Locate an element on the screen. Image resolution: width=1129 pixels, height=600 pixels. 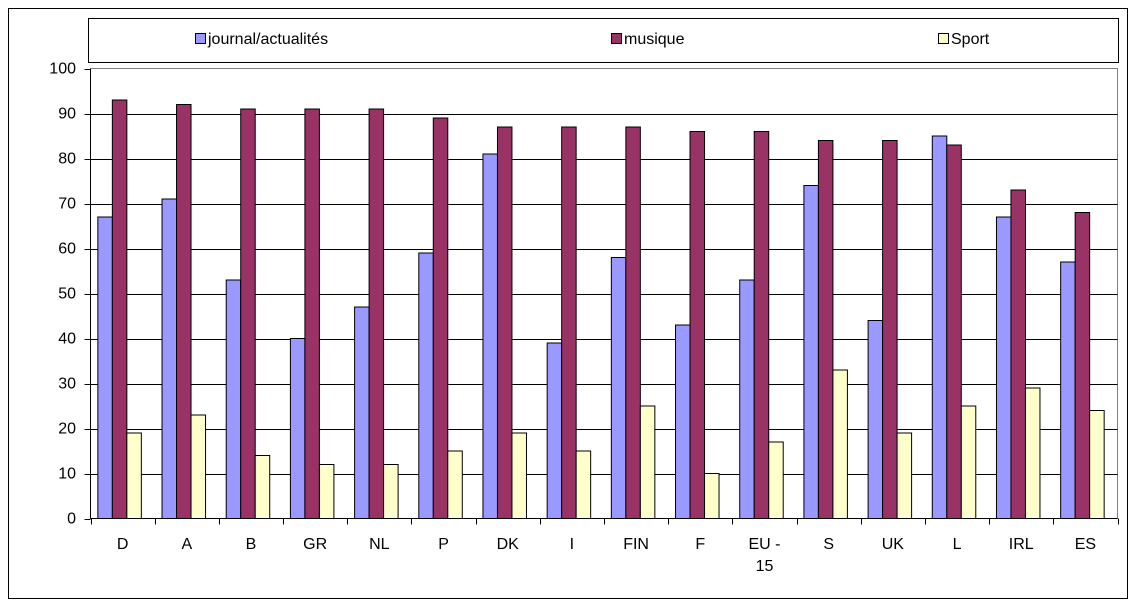
y-tick-label: 30 is located at coordinates (67, 384).